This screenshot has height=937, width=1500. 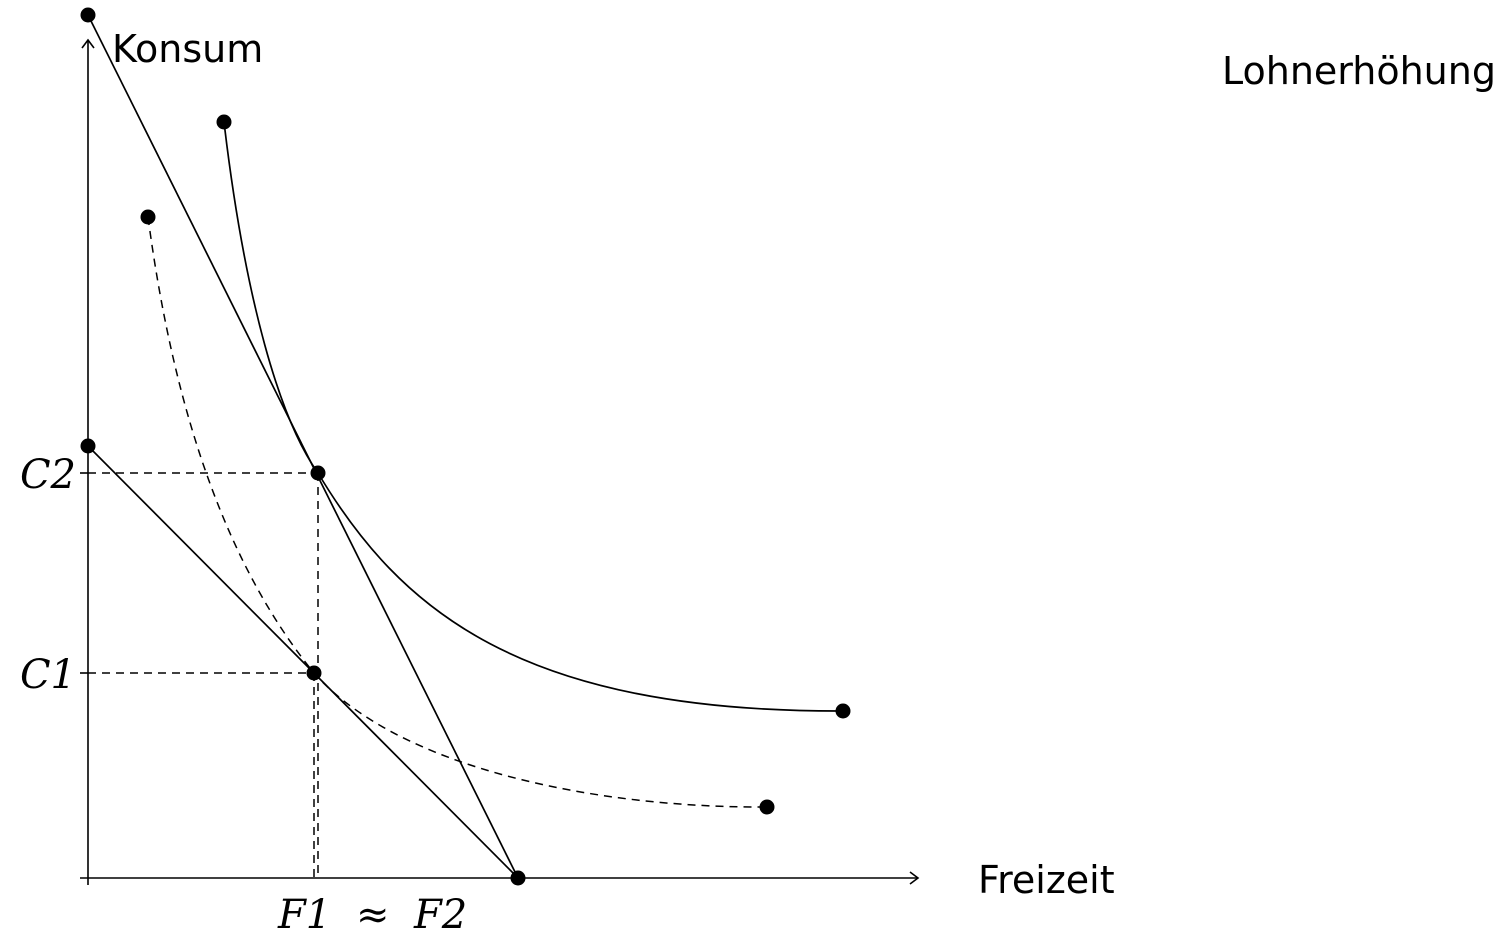 I want to click on time-endowment-point, so click(x=518, y=878).